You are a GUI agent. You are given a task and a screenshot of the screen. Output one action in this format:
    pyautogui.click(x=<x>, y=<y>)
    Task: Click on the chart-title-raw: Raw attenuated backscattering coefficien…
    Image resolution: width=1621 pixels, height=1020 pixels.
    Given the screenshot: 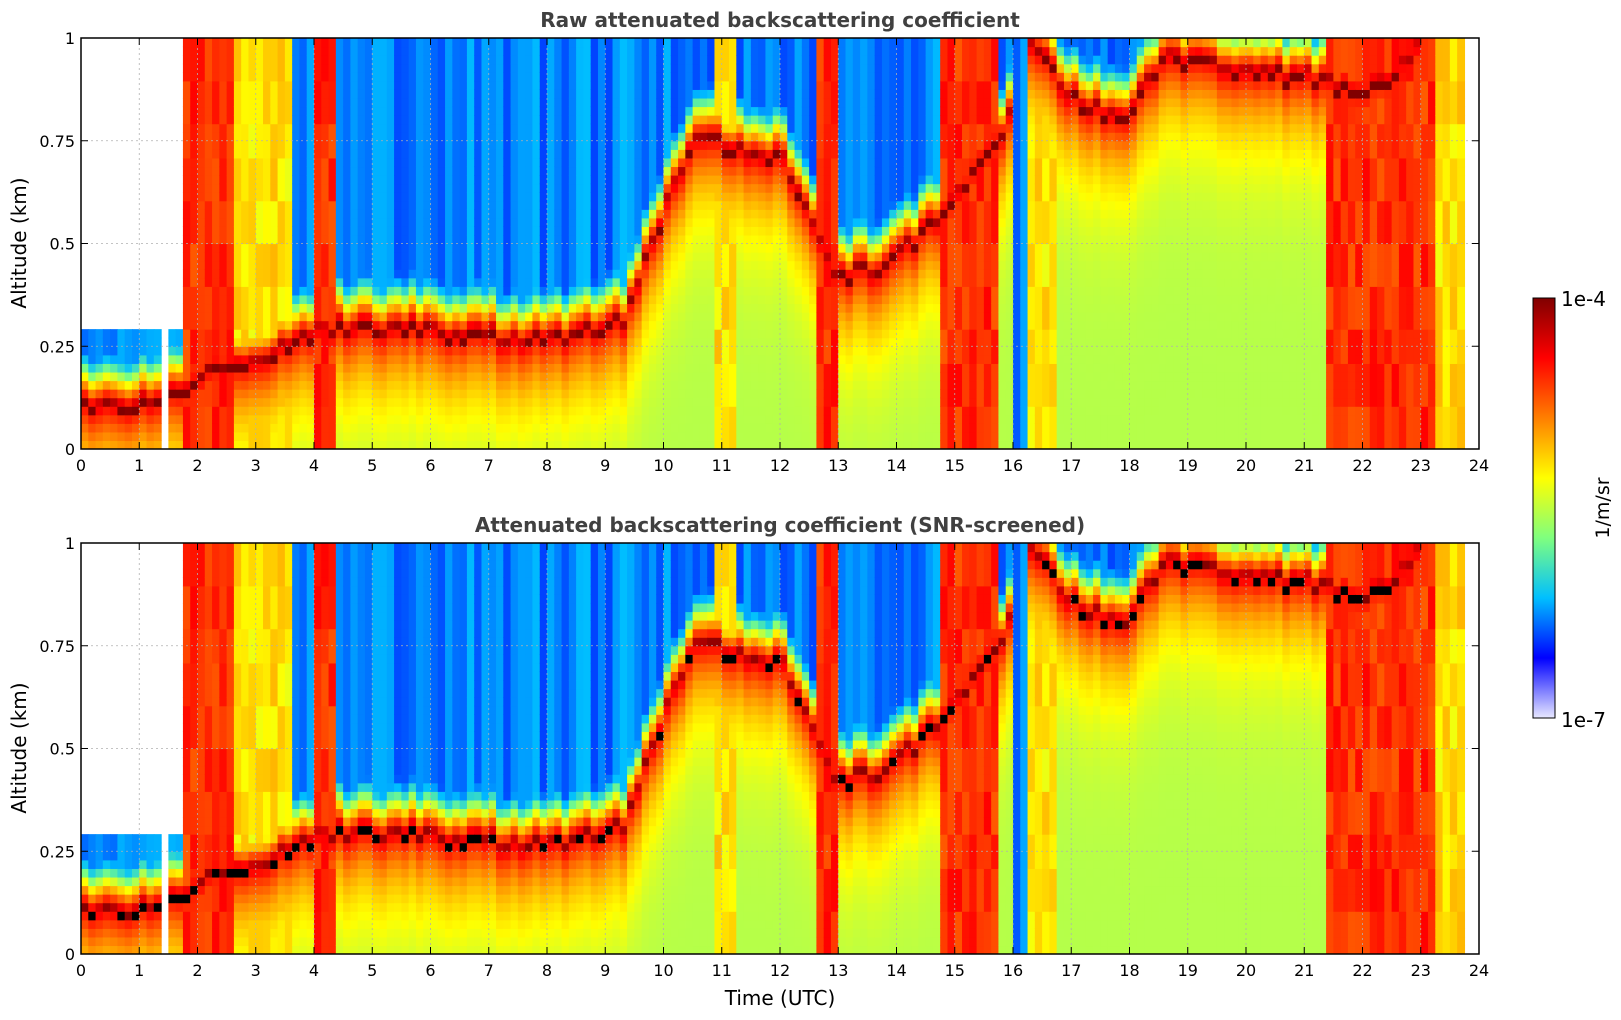 What is the action you would take?
    pyautogui.click(x=780, y=20)
    